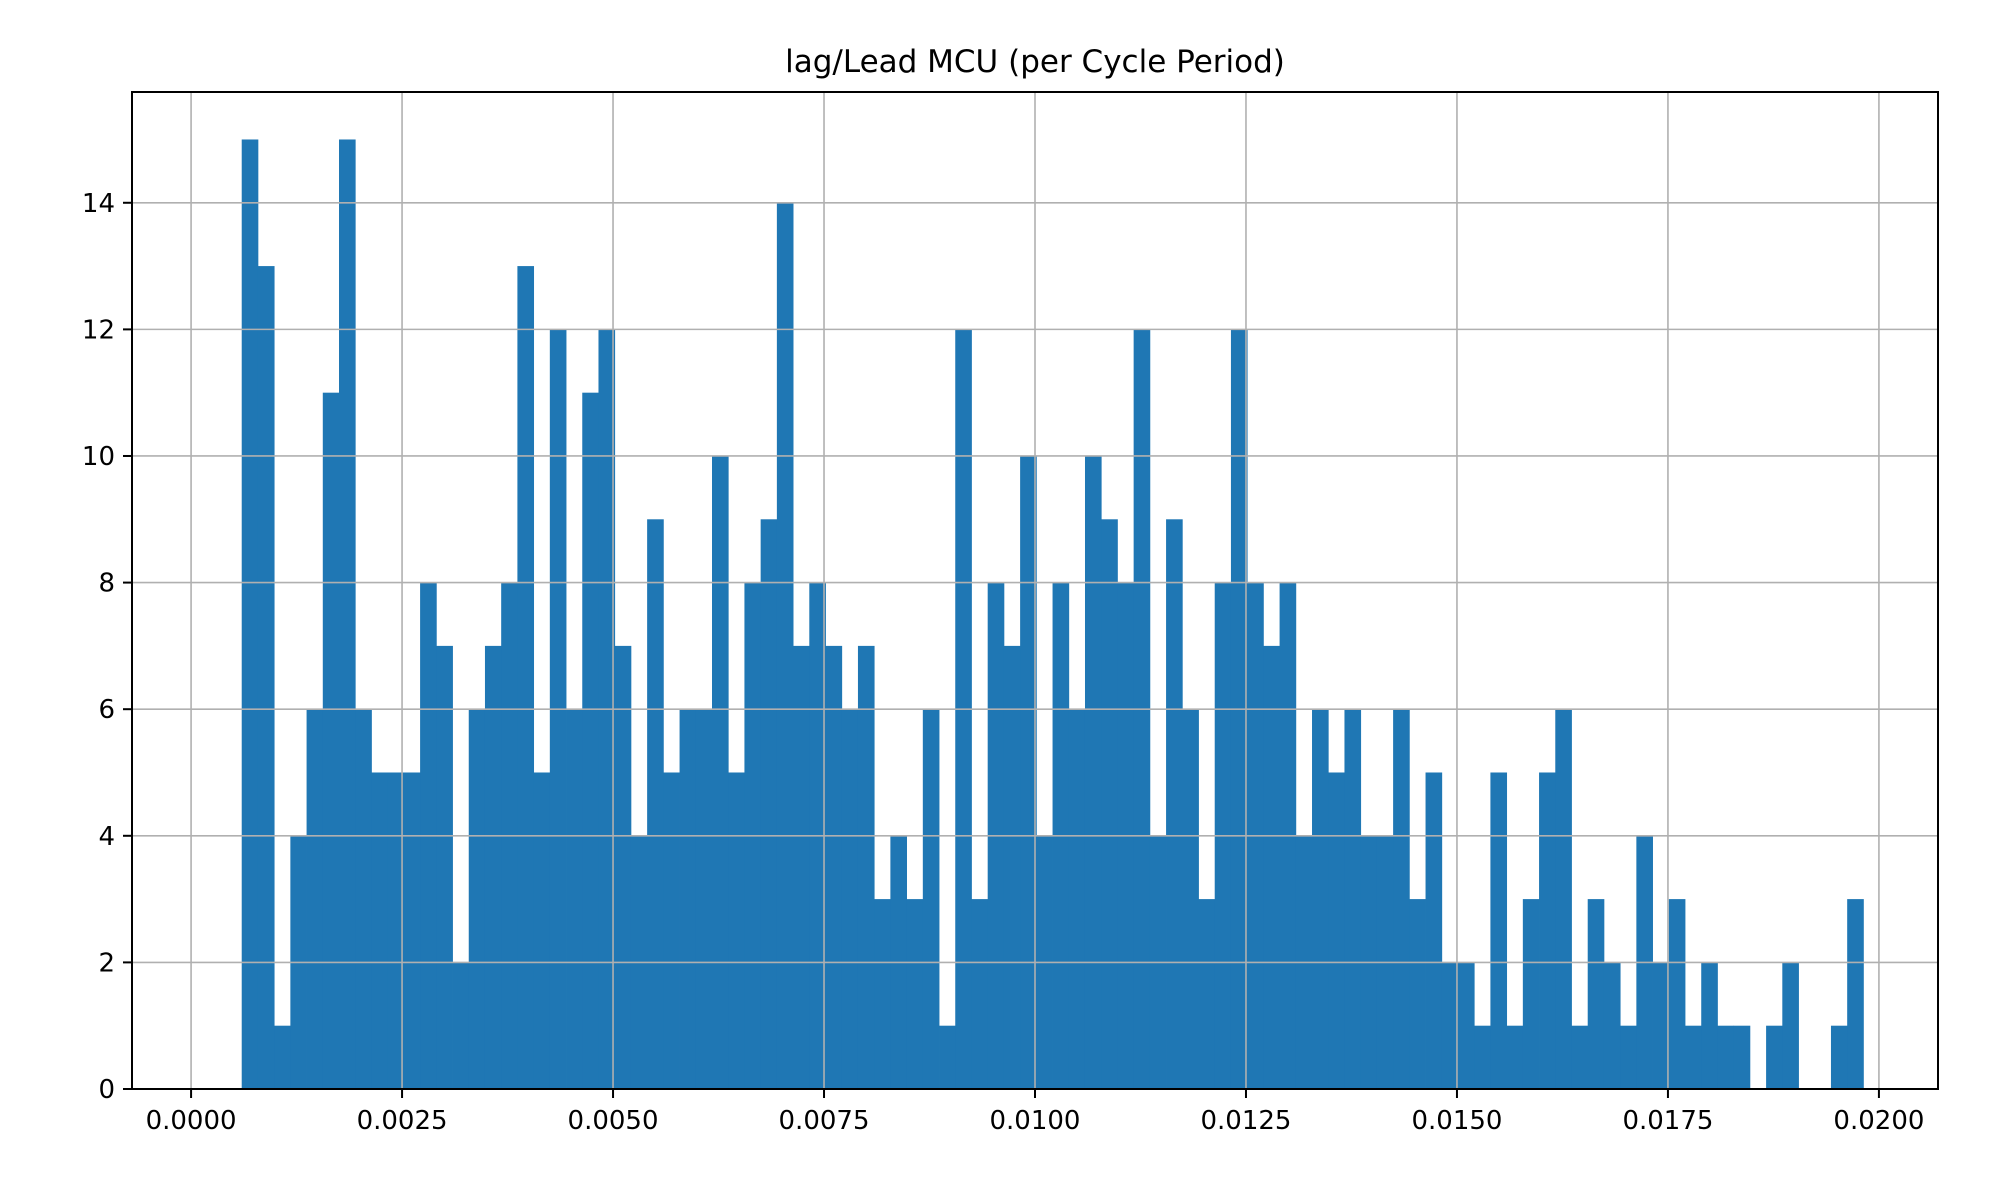  Describe the element at coordinates (106, 584) in the screenshot. I see `y-tick-label: 8` at that location.